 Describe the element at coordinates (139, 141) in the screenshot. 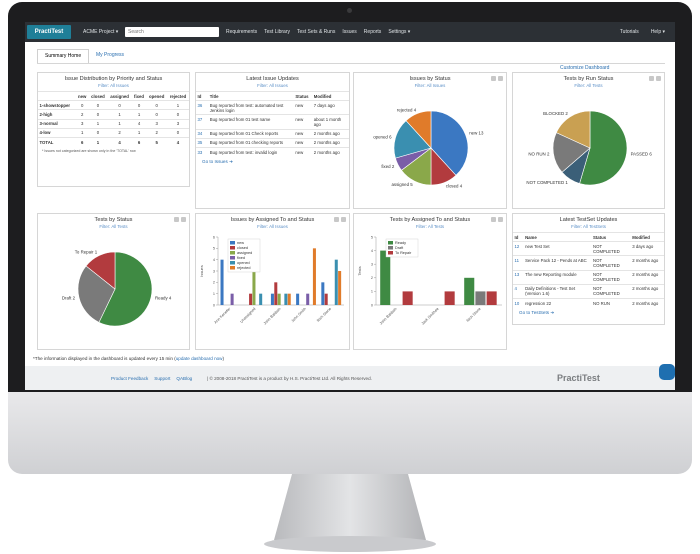

I see `cell: 6` at that location.